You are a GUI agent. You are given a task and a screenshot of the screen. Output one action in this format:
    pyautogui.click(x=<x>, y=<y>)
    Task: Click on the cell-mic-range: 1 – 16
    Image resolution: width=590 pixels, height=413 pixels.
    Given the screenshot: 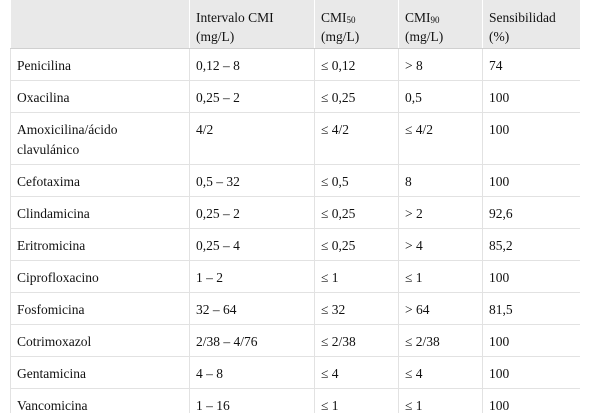 What is the action you would take?
    pyautogui.click(x=252, y=400)
    